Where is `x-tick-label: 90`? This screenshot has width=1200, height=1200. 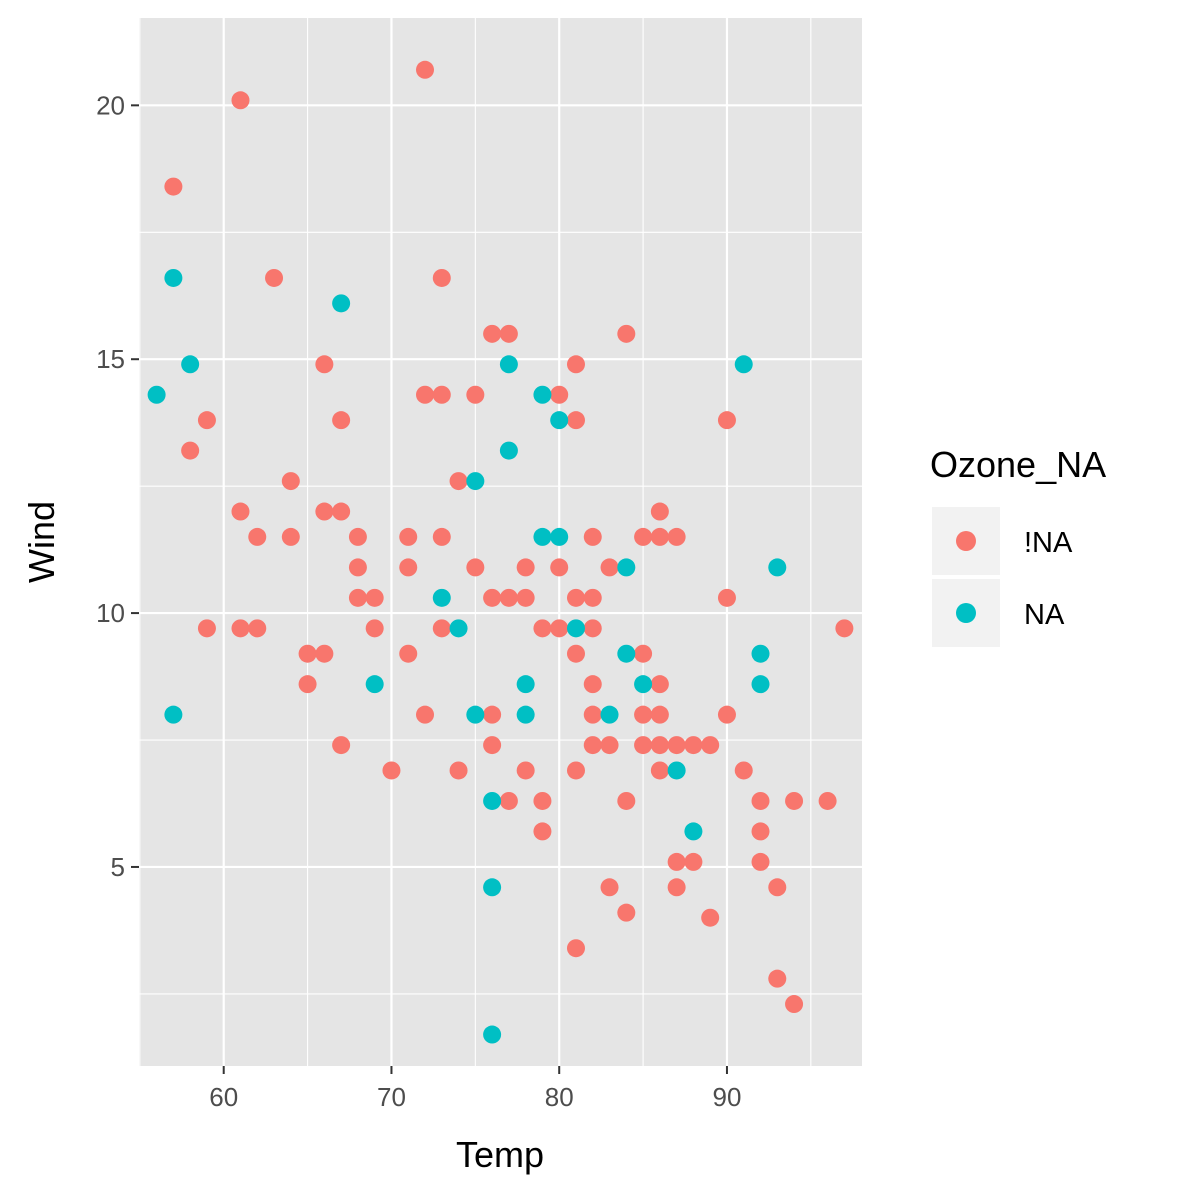 x-tick-label: 90 is located at coordinates (727, 1097).